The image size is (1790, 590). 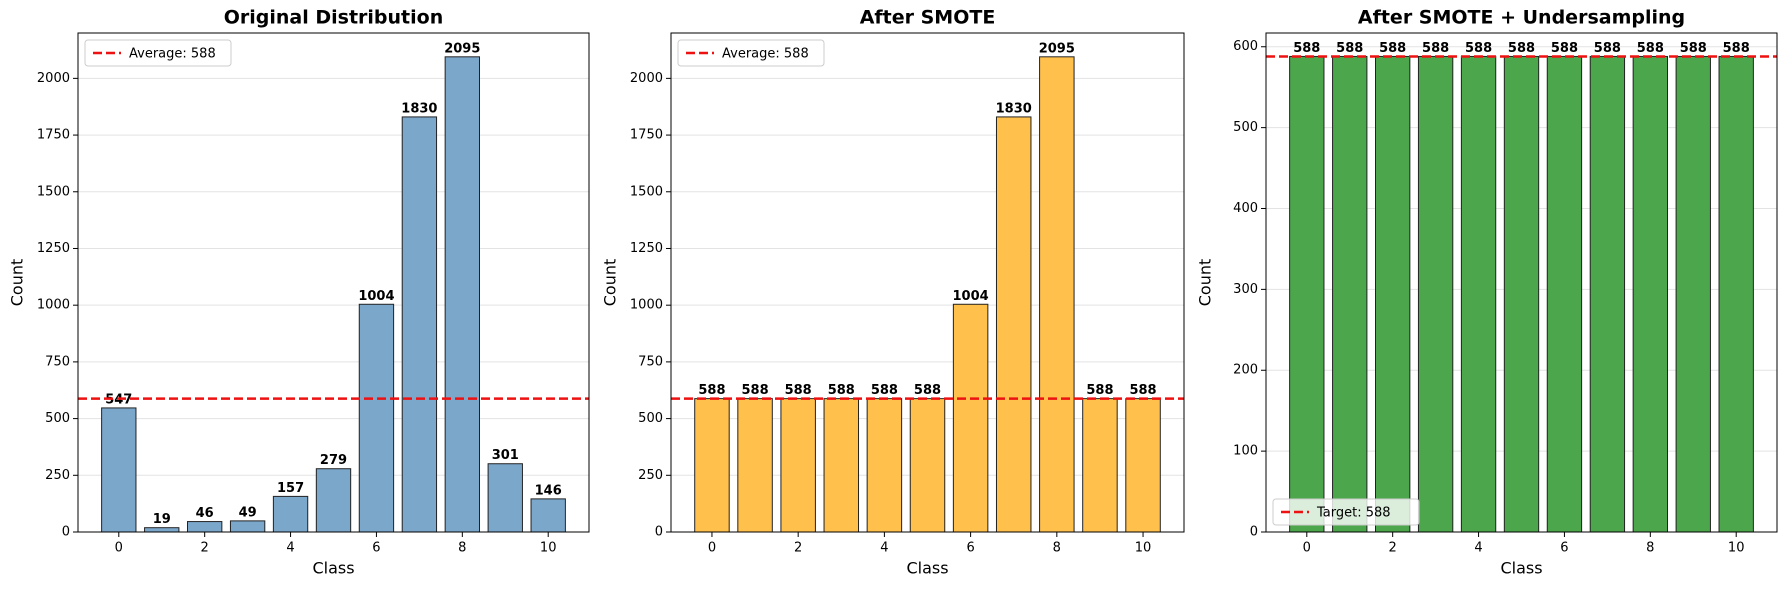 What do you see at coordinates (248, 512) in the screenshot?
I see `value-label: 49` at bounding box center [248, 512].